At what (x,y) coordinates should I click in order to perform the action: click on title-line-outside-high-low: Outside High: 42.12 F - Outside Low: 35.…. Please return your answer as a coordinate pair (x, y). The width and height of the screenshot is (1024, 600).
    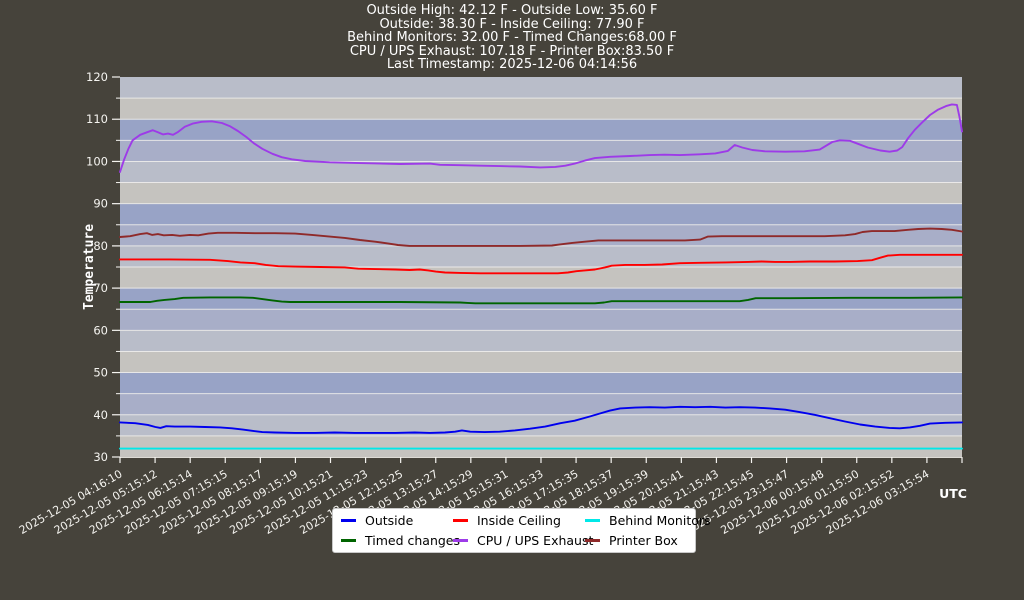
    Looking at the image, I should click on (512, 10).